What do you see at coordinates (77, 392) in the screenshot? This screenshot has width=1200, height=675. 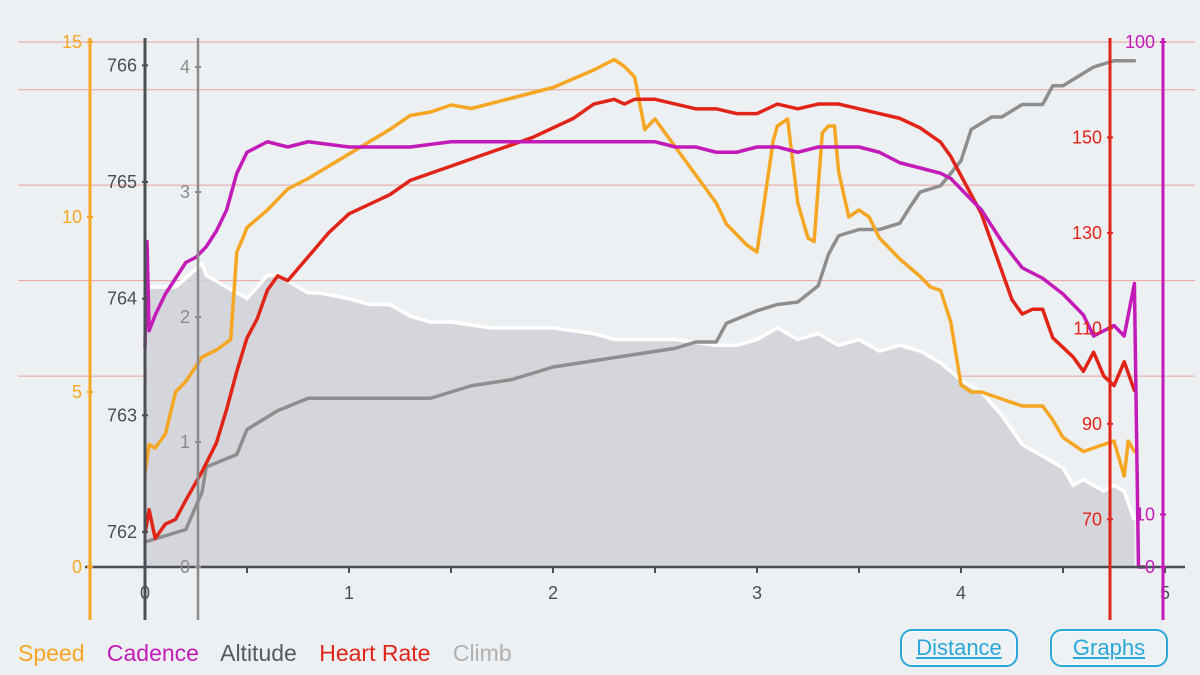 I see `speed-tick-label: 5` at bounding box center [77, 392].